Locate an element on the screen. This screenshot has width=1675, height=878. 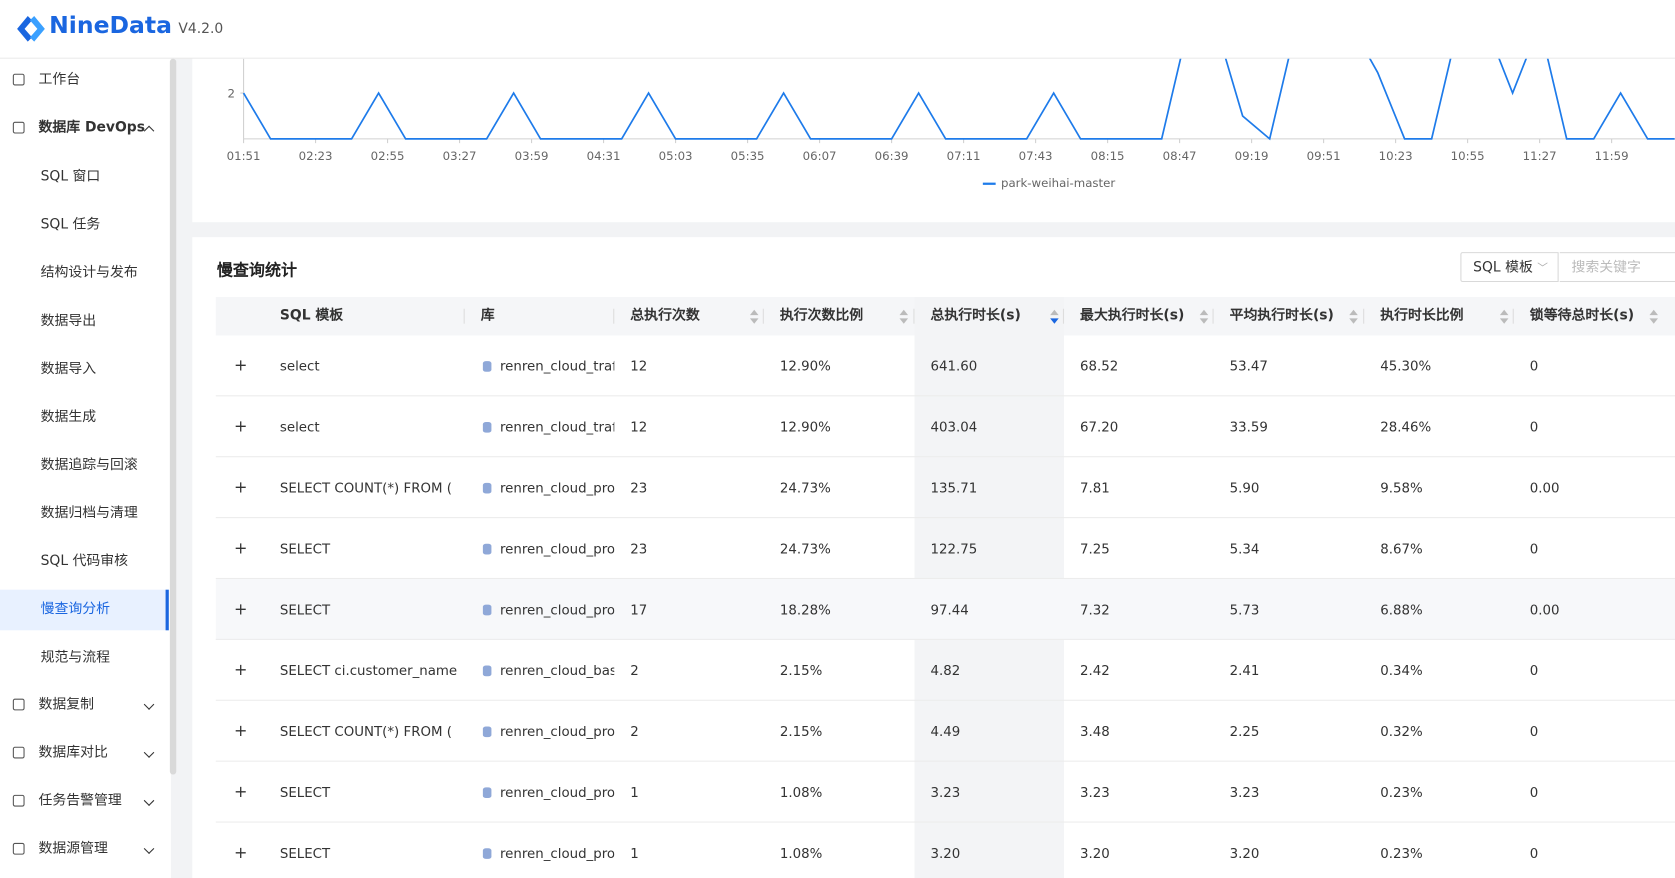
menu-item: 数据导入 is located at coordinates (84, 369).